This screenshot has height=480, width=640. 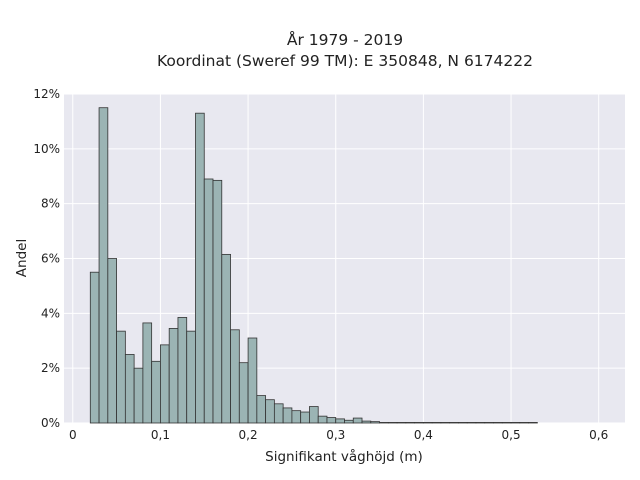 What do you see at coordinates (22, 258) in the screenshot?
I see `y-axis-label: Andel` at bounding box center [22, 258].